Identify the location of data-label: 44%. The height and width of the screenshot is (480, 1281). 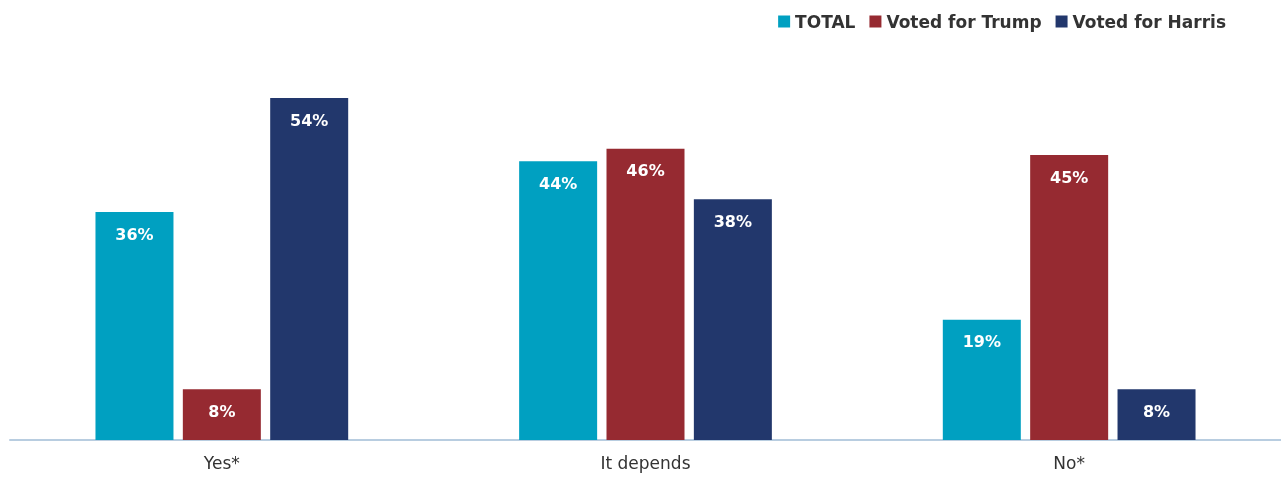
(558, 183).